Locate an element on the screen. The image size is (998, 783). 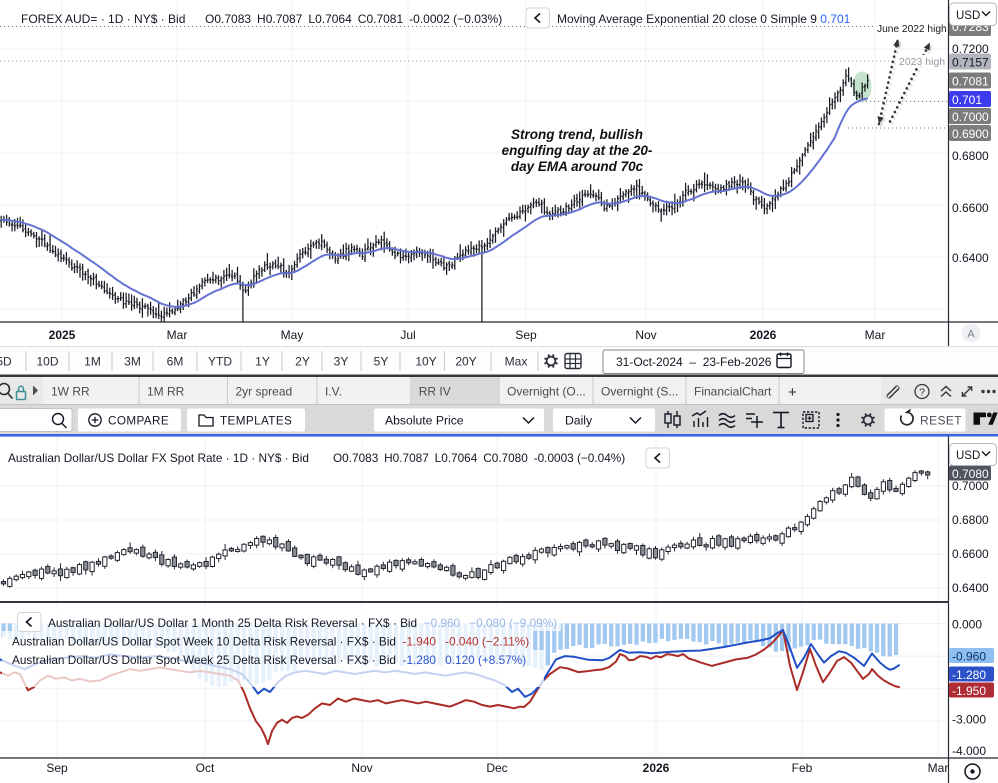
svg-text: 0.6900 is located at coordinates (970, 134).